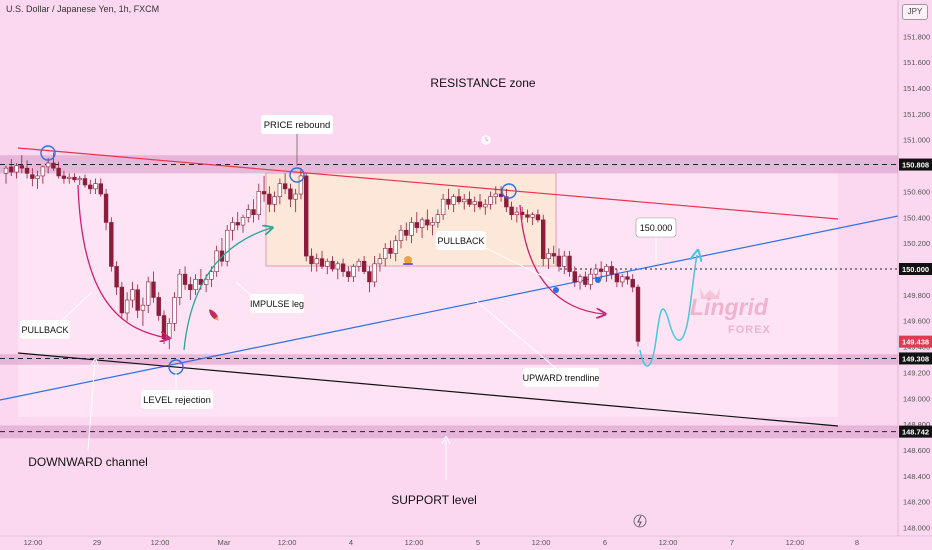  I want to click on x-tick-label-12: 12:00, so click(795, 542).